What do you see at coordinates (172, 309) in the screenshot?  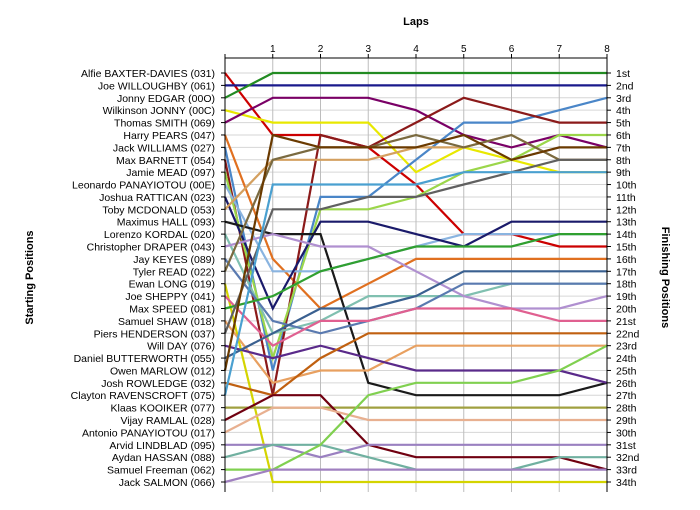 I see `starting-position-label: Max SPEED (081)` at bounding box center [172, 309].